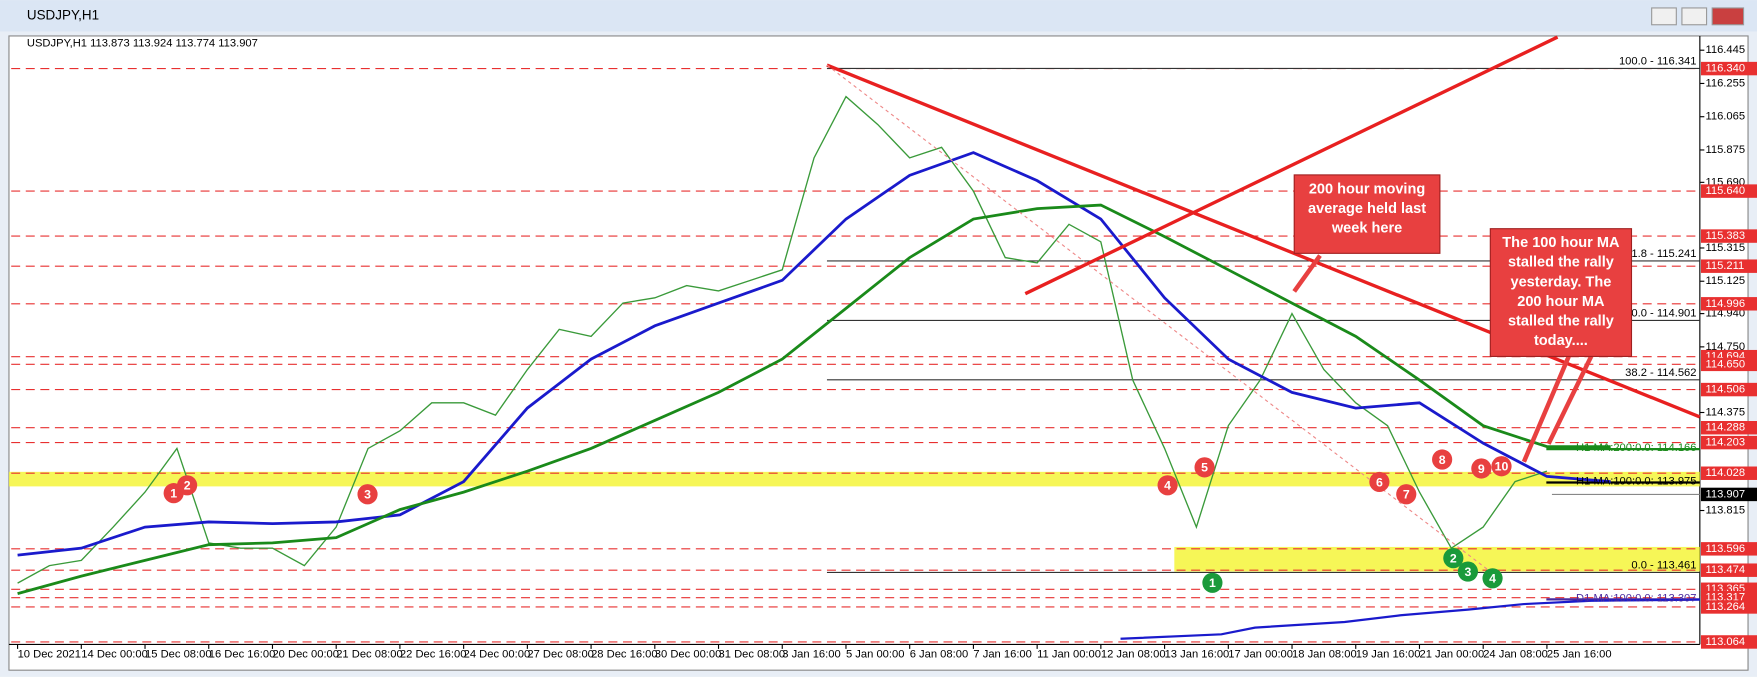 The height and width of the screenshot is (682, 1757). Describe the element at coordinates (1260, 654) in the screenshot. I see `x-tick-label: 17 Jan 00:00` at that location.